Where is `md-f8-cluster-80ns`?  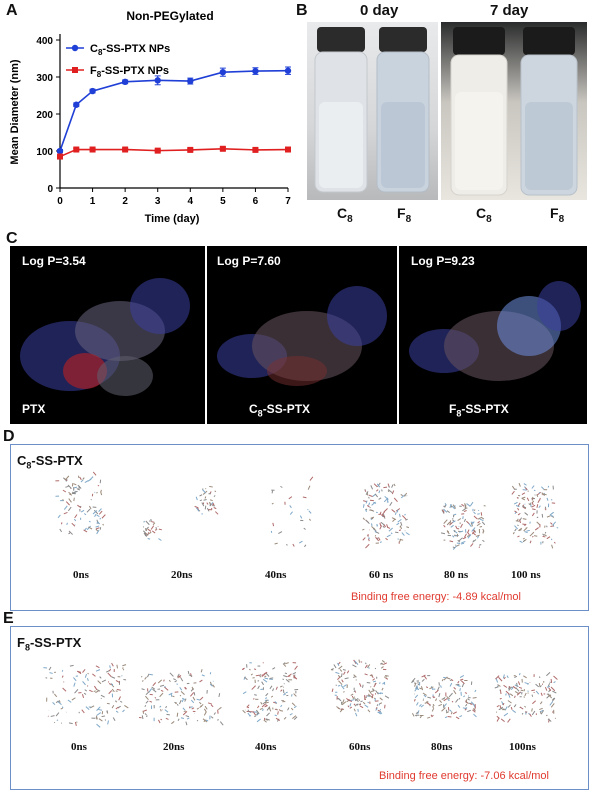 md-f8-cluster-80ns is located at coordinates (444, 697).